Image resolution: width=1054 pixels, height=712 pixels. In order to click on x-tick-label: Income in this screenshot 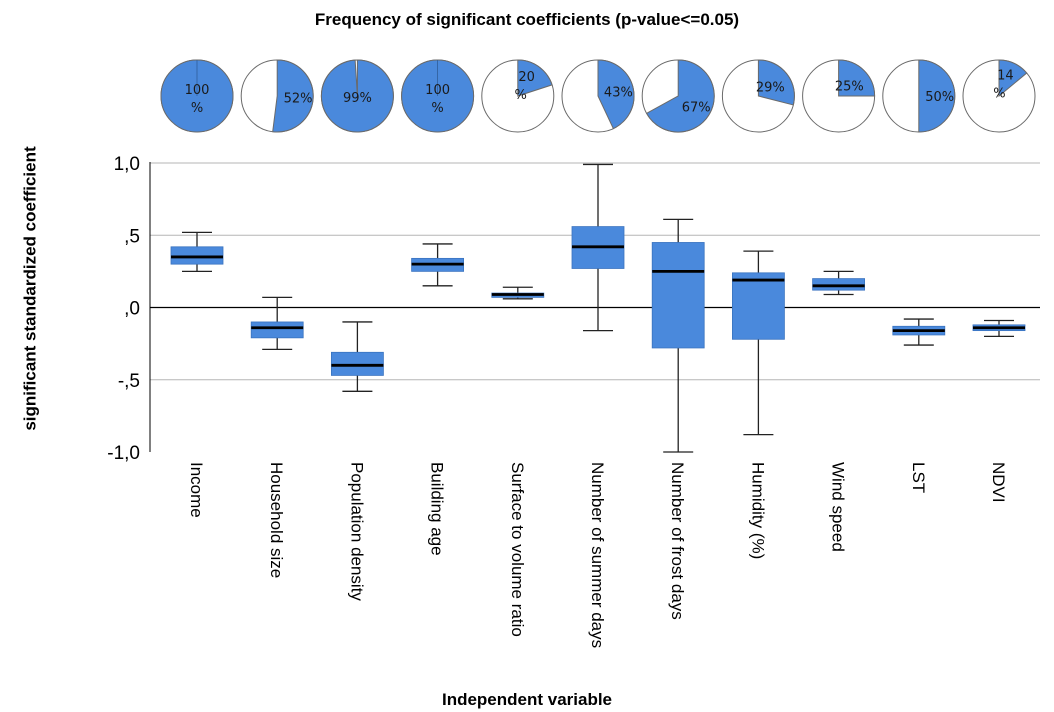, I will do `click(196, 490)`.